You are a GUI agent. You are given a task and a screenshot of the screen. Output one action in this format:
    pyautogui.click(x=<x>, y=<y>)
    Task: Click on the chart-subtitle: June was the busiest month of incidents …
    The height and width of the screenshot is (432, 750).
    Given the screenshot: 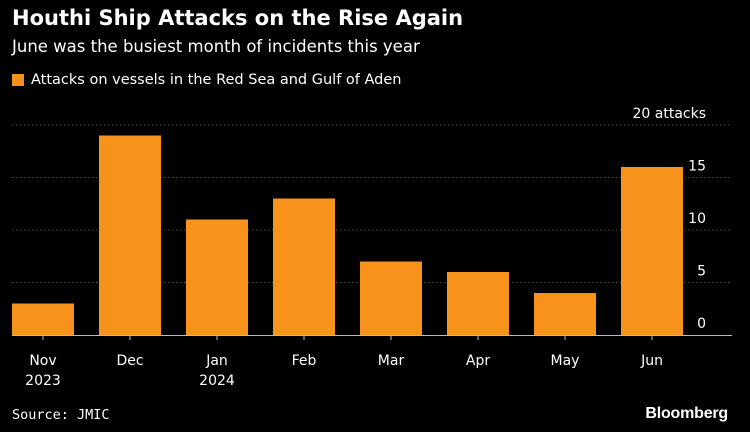 What is the action you would take?
    pyautogui.click(x=216, y=46)
    